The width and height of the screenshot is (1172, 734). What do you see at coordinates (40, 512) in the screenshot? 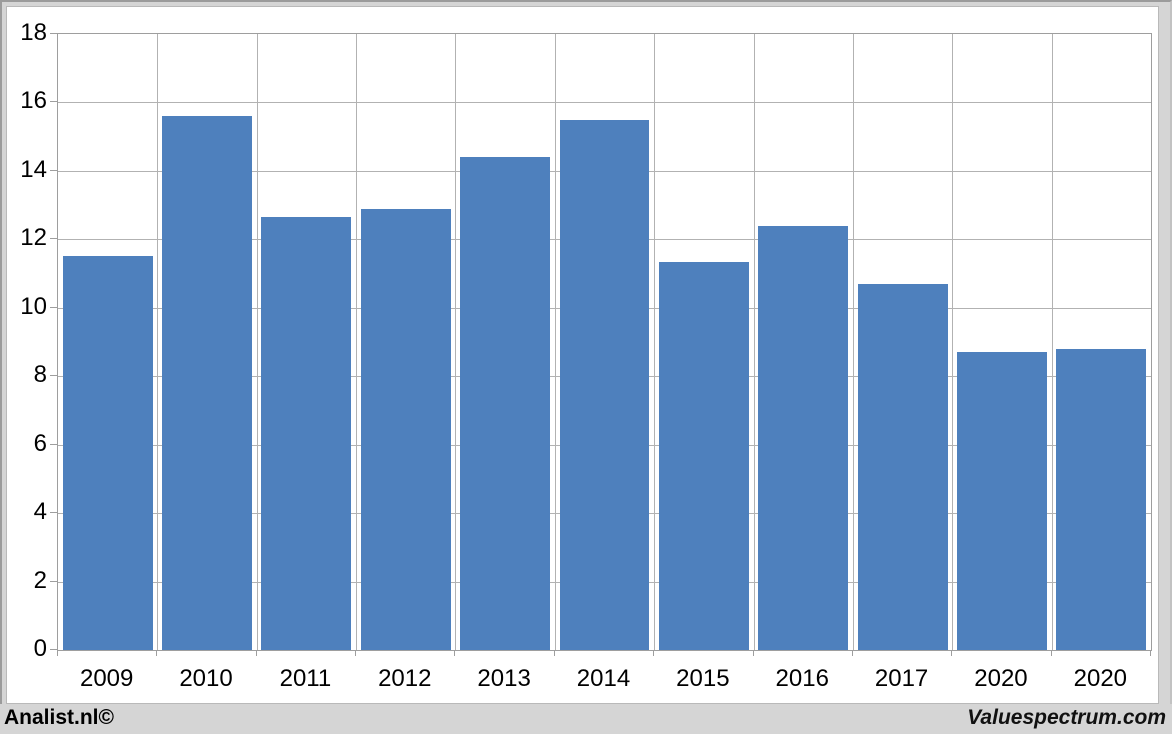
I see `y-tick-label: 4` at bounding box center [40, 512].